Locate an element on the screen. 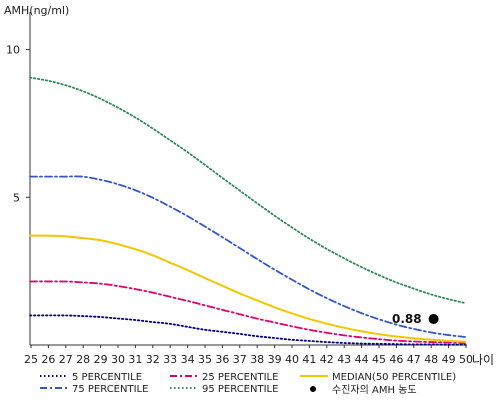 This screenshot has height=400, width=500. x-tick-label: 27 is located at coordinates (66, 359).